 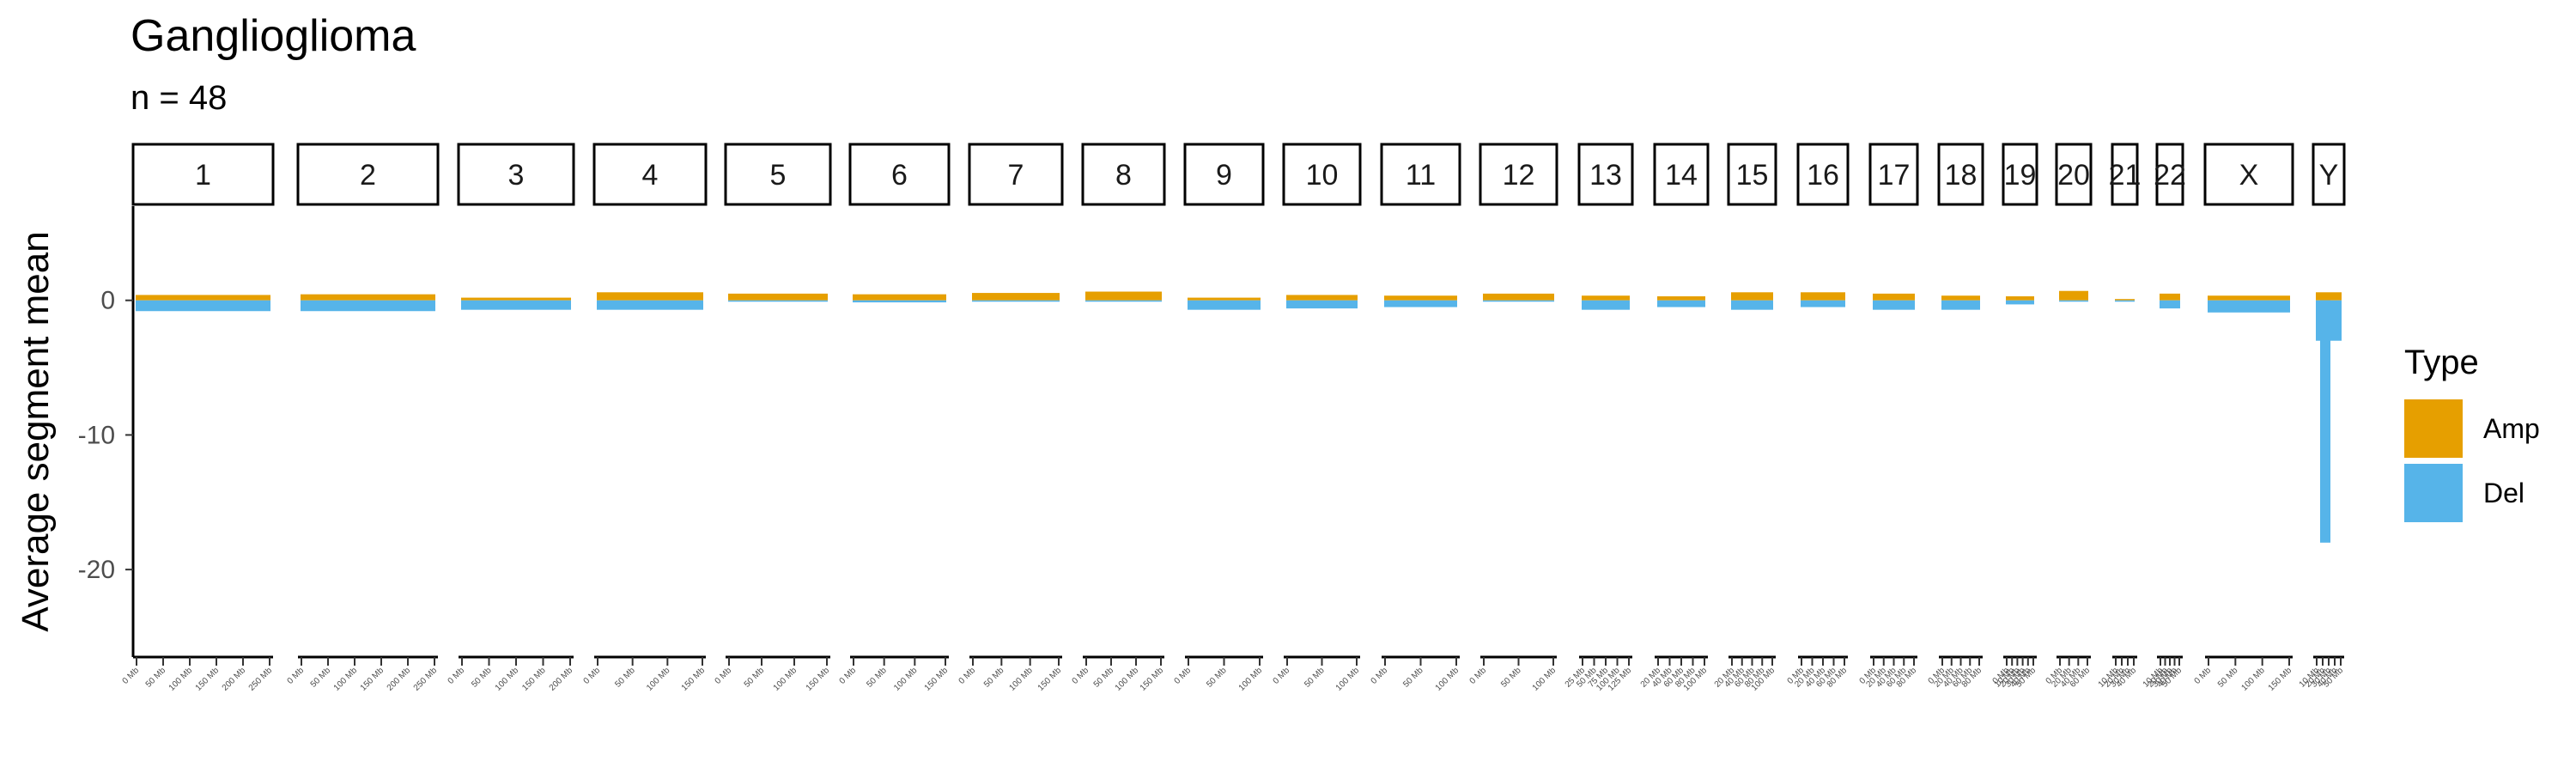 I want to click on facet-strip-label: 11, so click(x=1421, y=175).